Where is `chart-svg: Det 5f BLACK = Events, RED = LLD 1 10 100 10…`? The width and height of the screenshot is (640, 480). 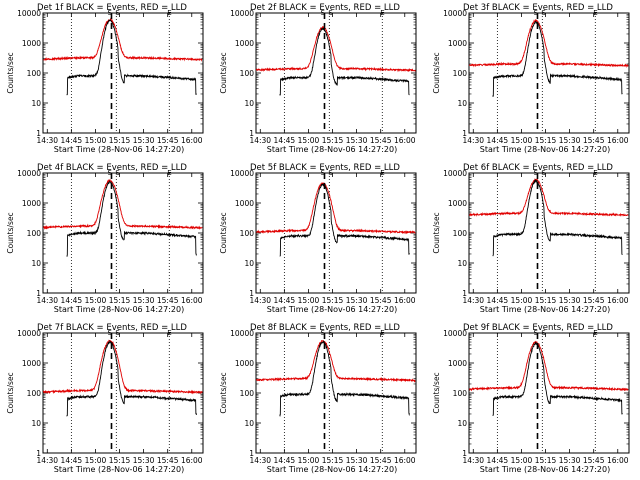
chart-svg: Det 5f BLACK = Events, RED = LLD 1 10 100 10… is located at coordinates (318, 238).